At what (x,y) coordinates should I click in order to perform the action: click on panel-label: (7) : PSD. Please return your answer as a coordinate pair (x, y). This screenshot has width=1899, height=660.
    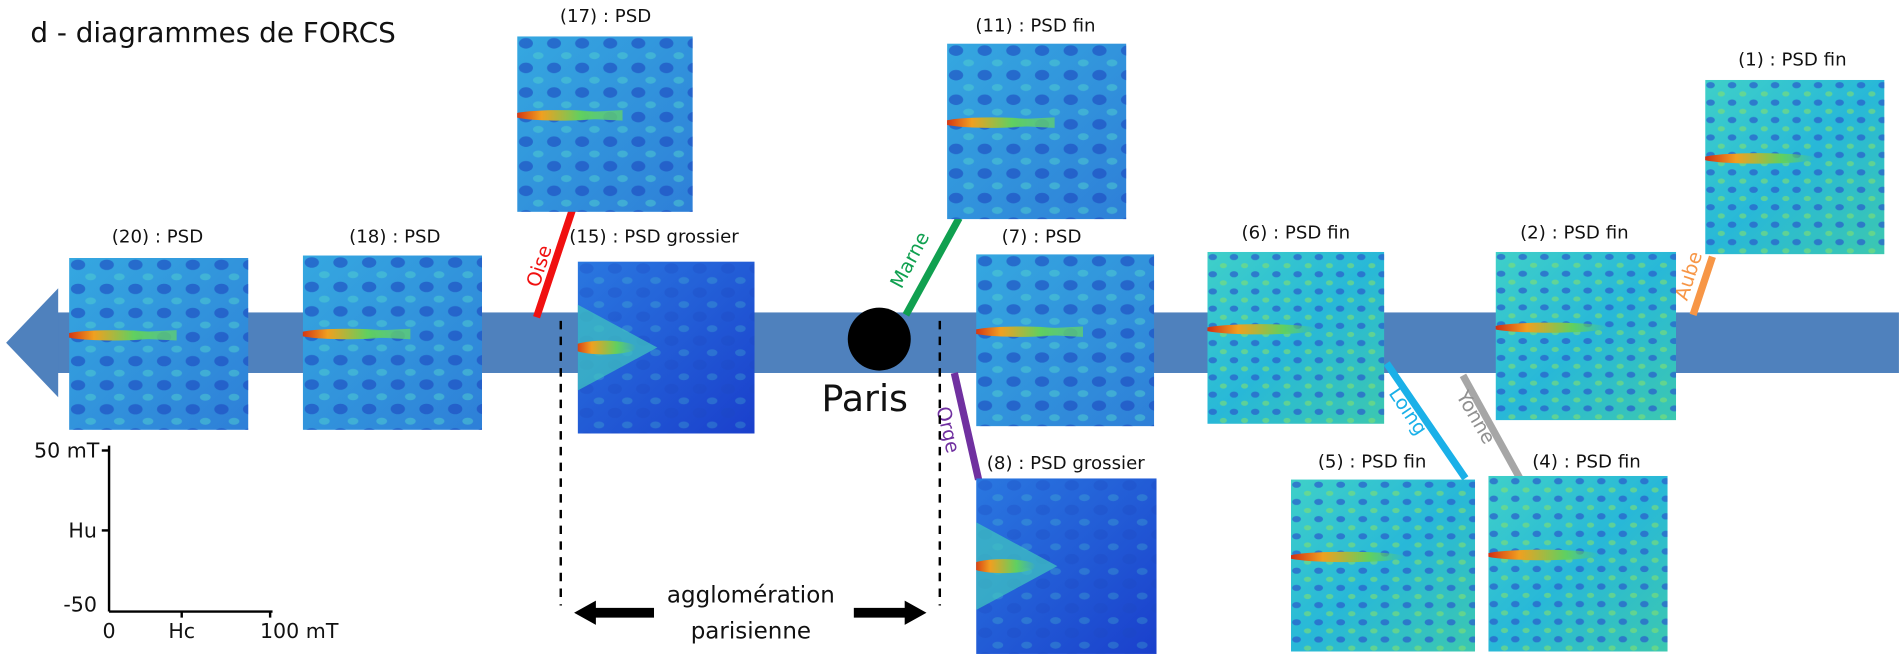
    Looking at the image, I should click on (1042, 236).